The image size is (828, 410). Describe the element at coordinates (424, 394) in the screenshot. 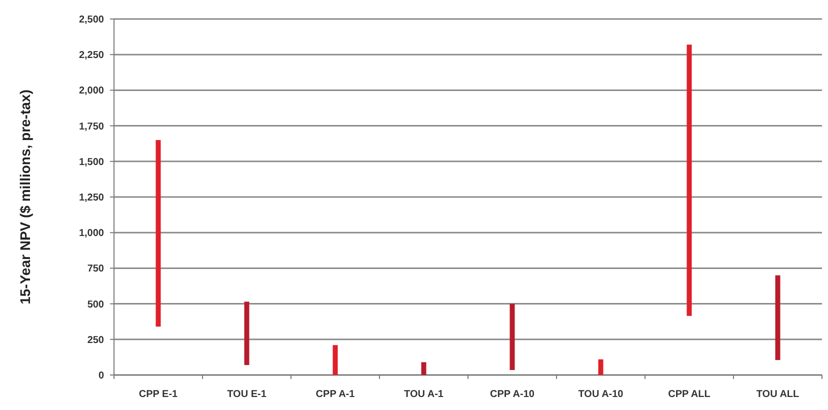

I see `x-tick-label: TOU A-1` at that location.